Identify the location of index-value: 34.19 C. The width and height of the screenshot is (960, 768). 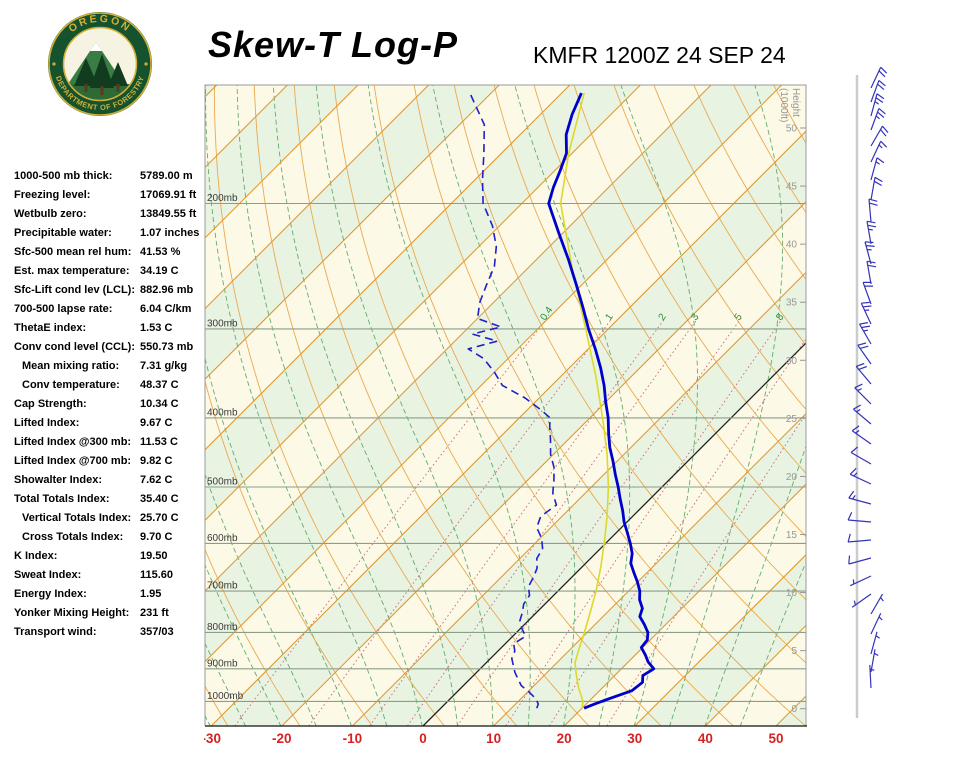
(159, 271).